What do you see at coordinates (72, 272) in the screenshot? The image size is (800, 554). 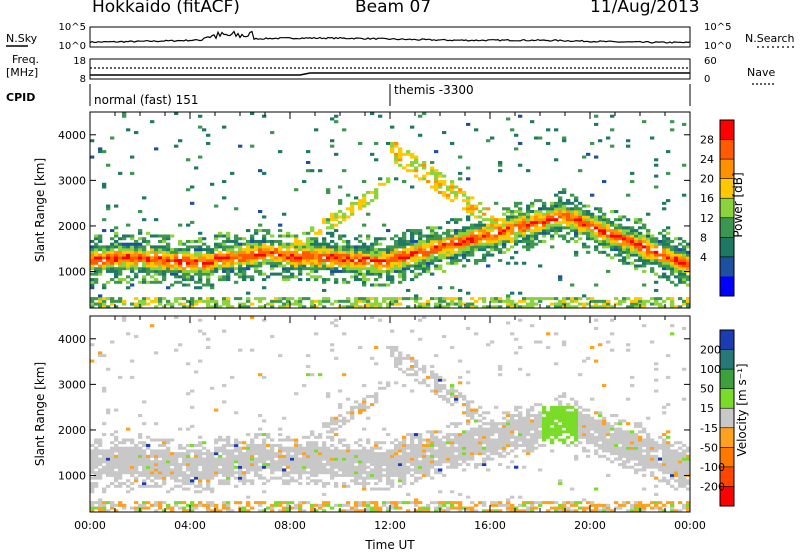 I see `power-ytick-label: 1000` at bounding box center [72, 272].